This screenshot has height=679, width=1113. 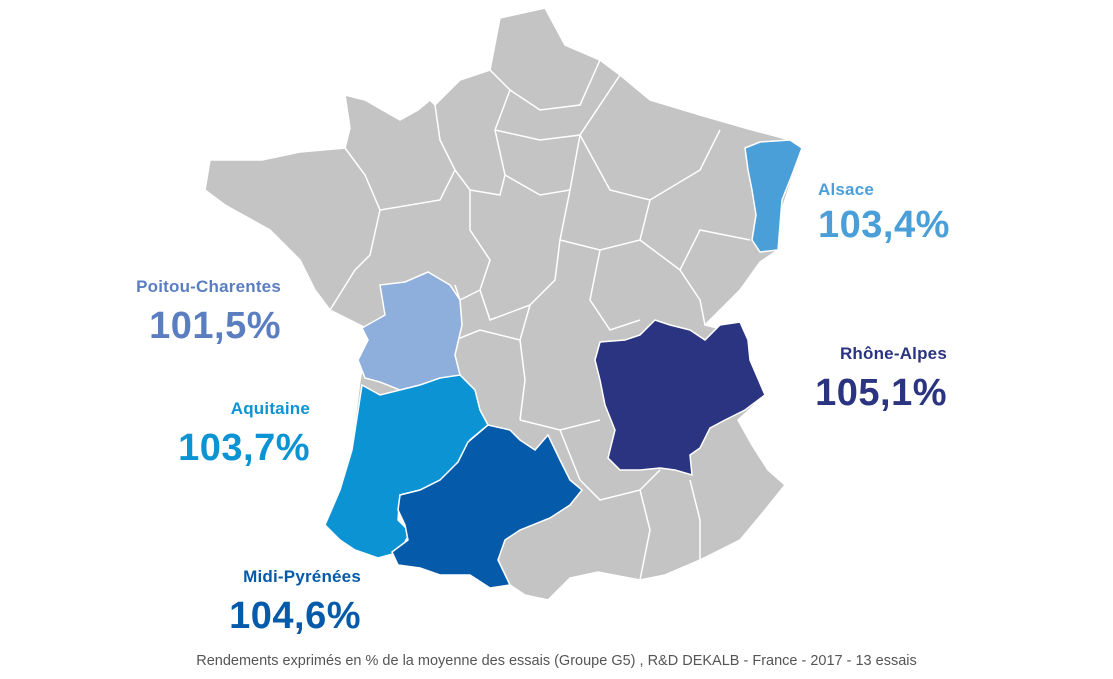 I want to click on aquitaine-value: 103,7%, so click(x=244, y=448).